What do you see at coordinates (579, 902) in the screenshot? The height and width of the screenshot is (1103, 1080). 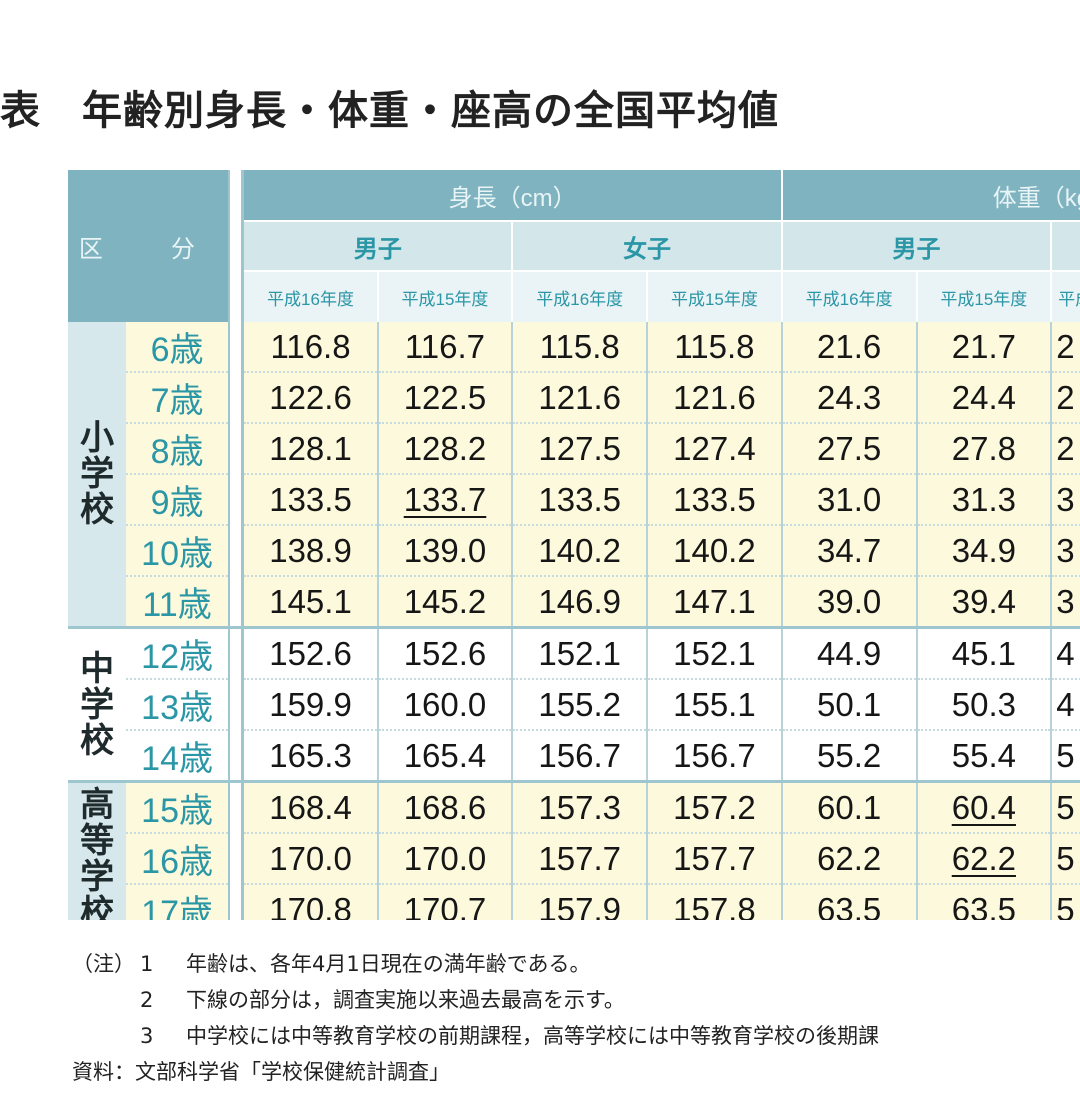 I see `cell-height-female-h16: 157.9` at bounding box center [579, 902].